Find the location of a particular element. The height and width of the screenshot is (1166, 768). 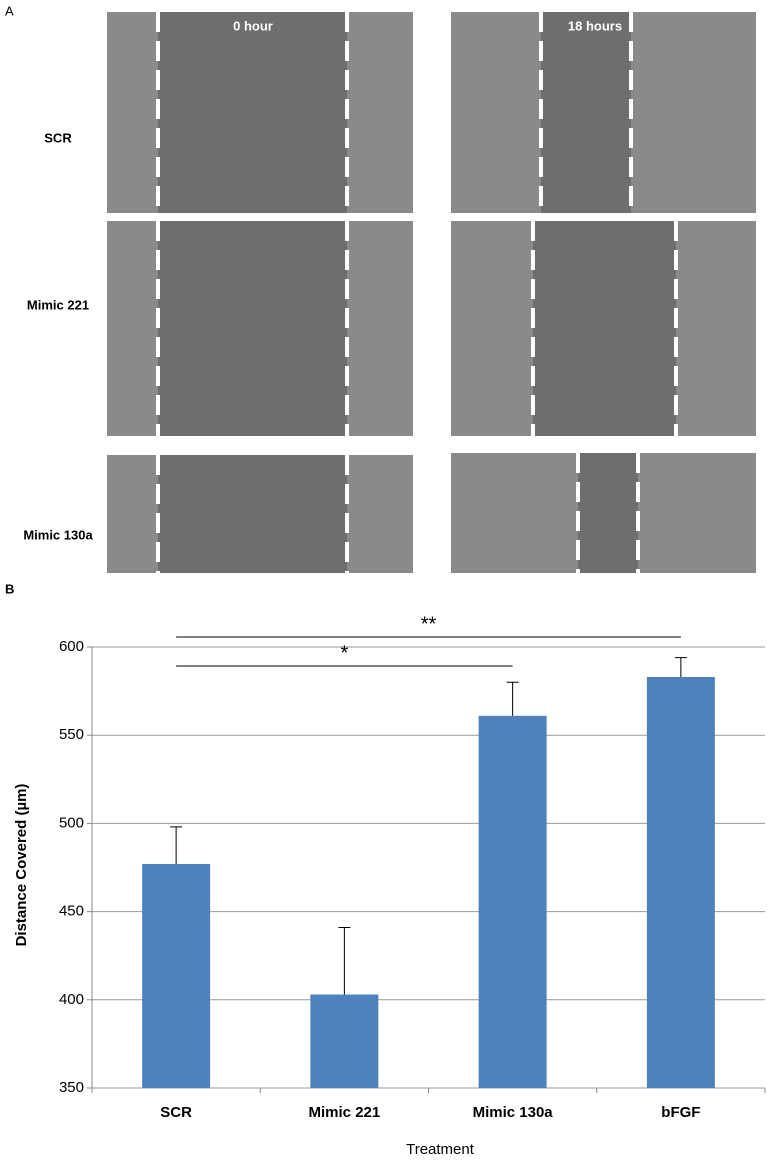

x-tick-label: Mimic 221 is located at coordinates (345, 1112).